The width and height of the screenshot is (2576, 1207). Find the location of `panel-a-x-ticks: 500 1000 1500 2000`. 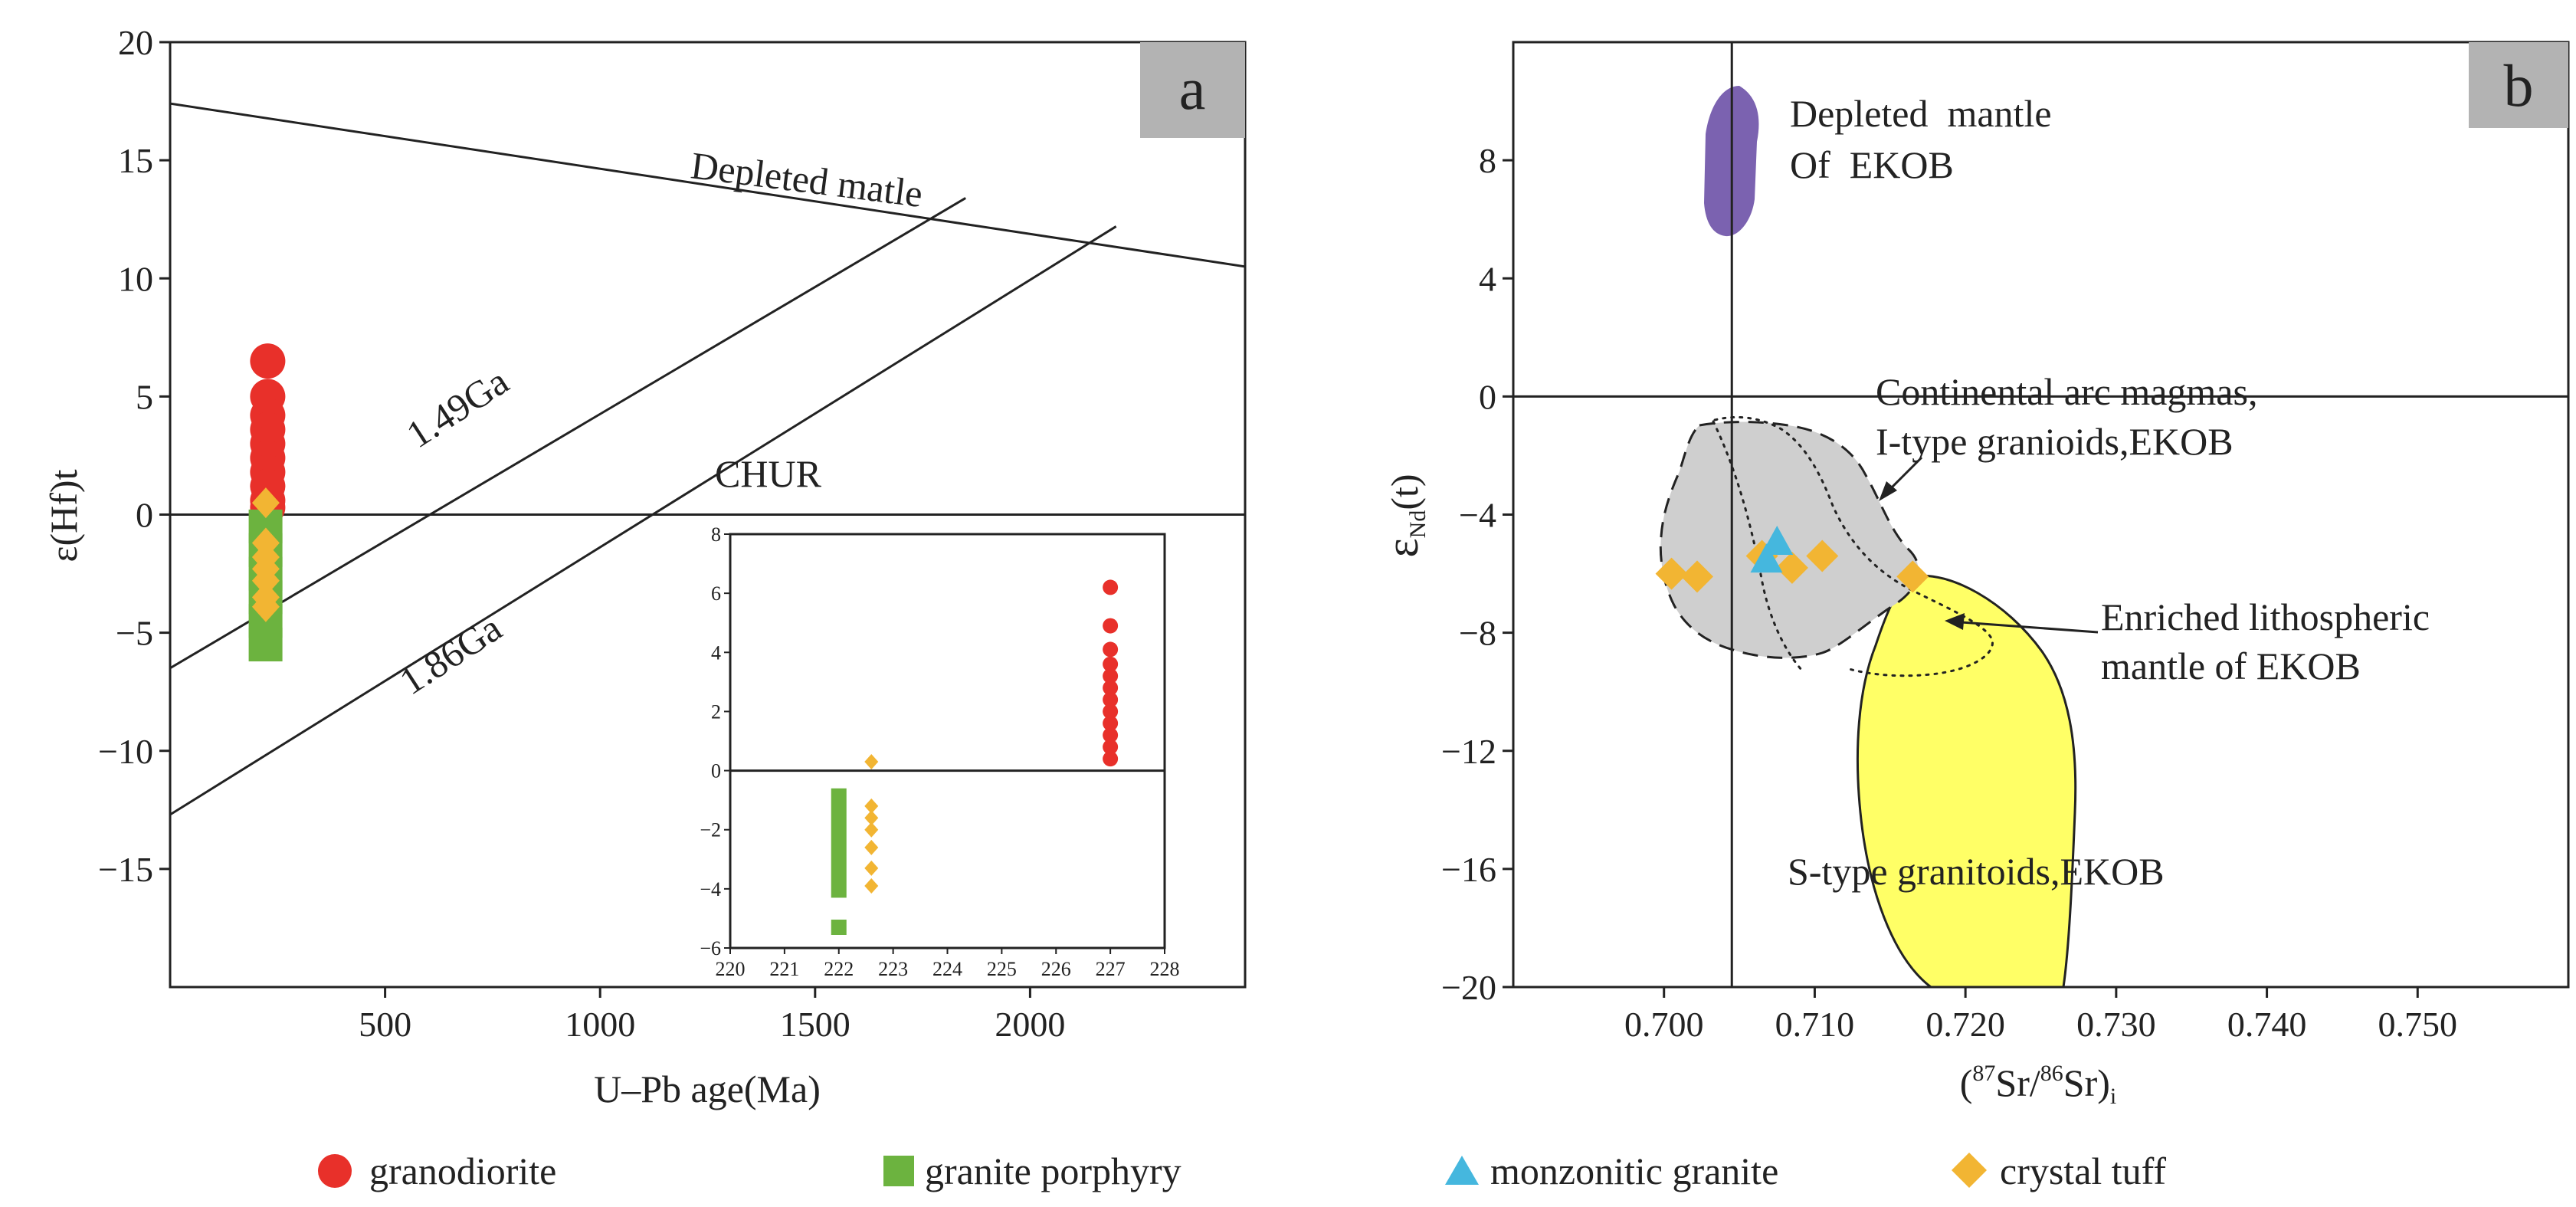

panel-a-x-ticks: 500 1000 1500 2000 is located at coordinates (712, 1015).